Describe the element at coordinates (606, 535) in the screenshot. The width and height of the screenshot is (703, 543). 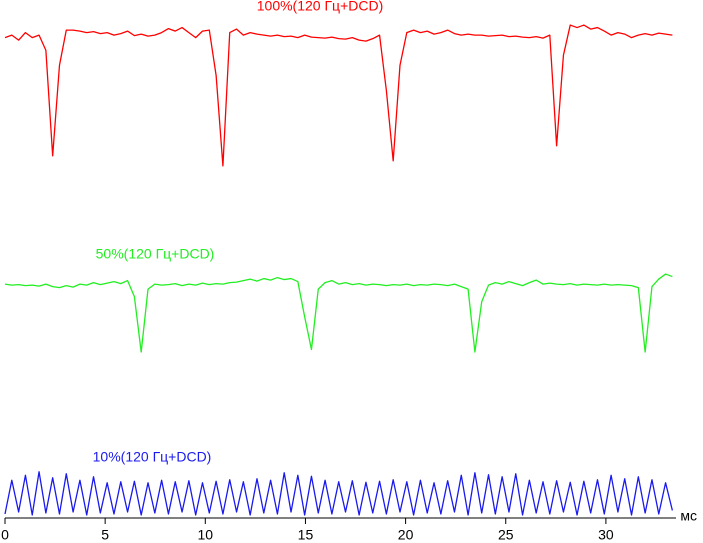
I see `x-tick-label: 30` at that location.